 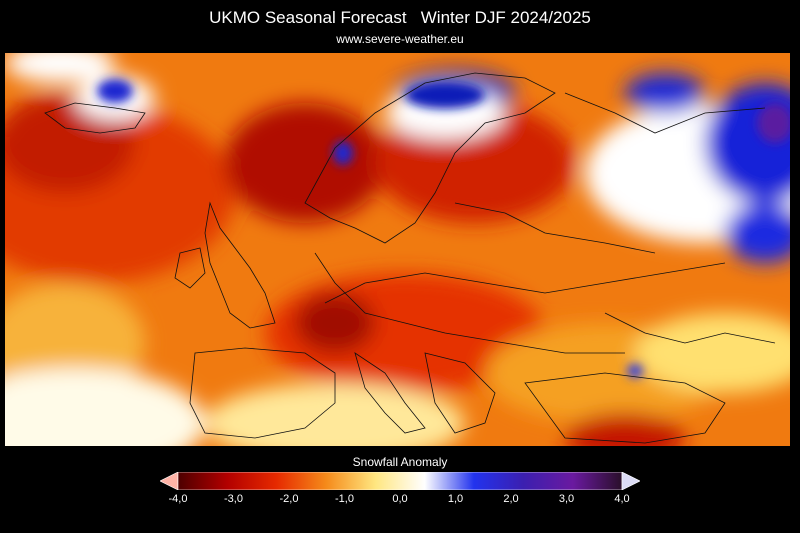 I want to click on great-britain-outline, so click(x=240, y=265).